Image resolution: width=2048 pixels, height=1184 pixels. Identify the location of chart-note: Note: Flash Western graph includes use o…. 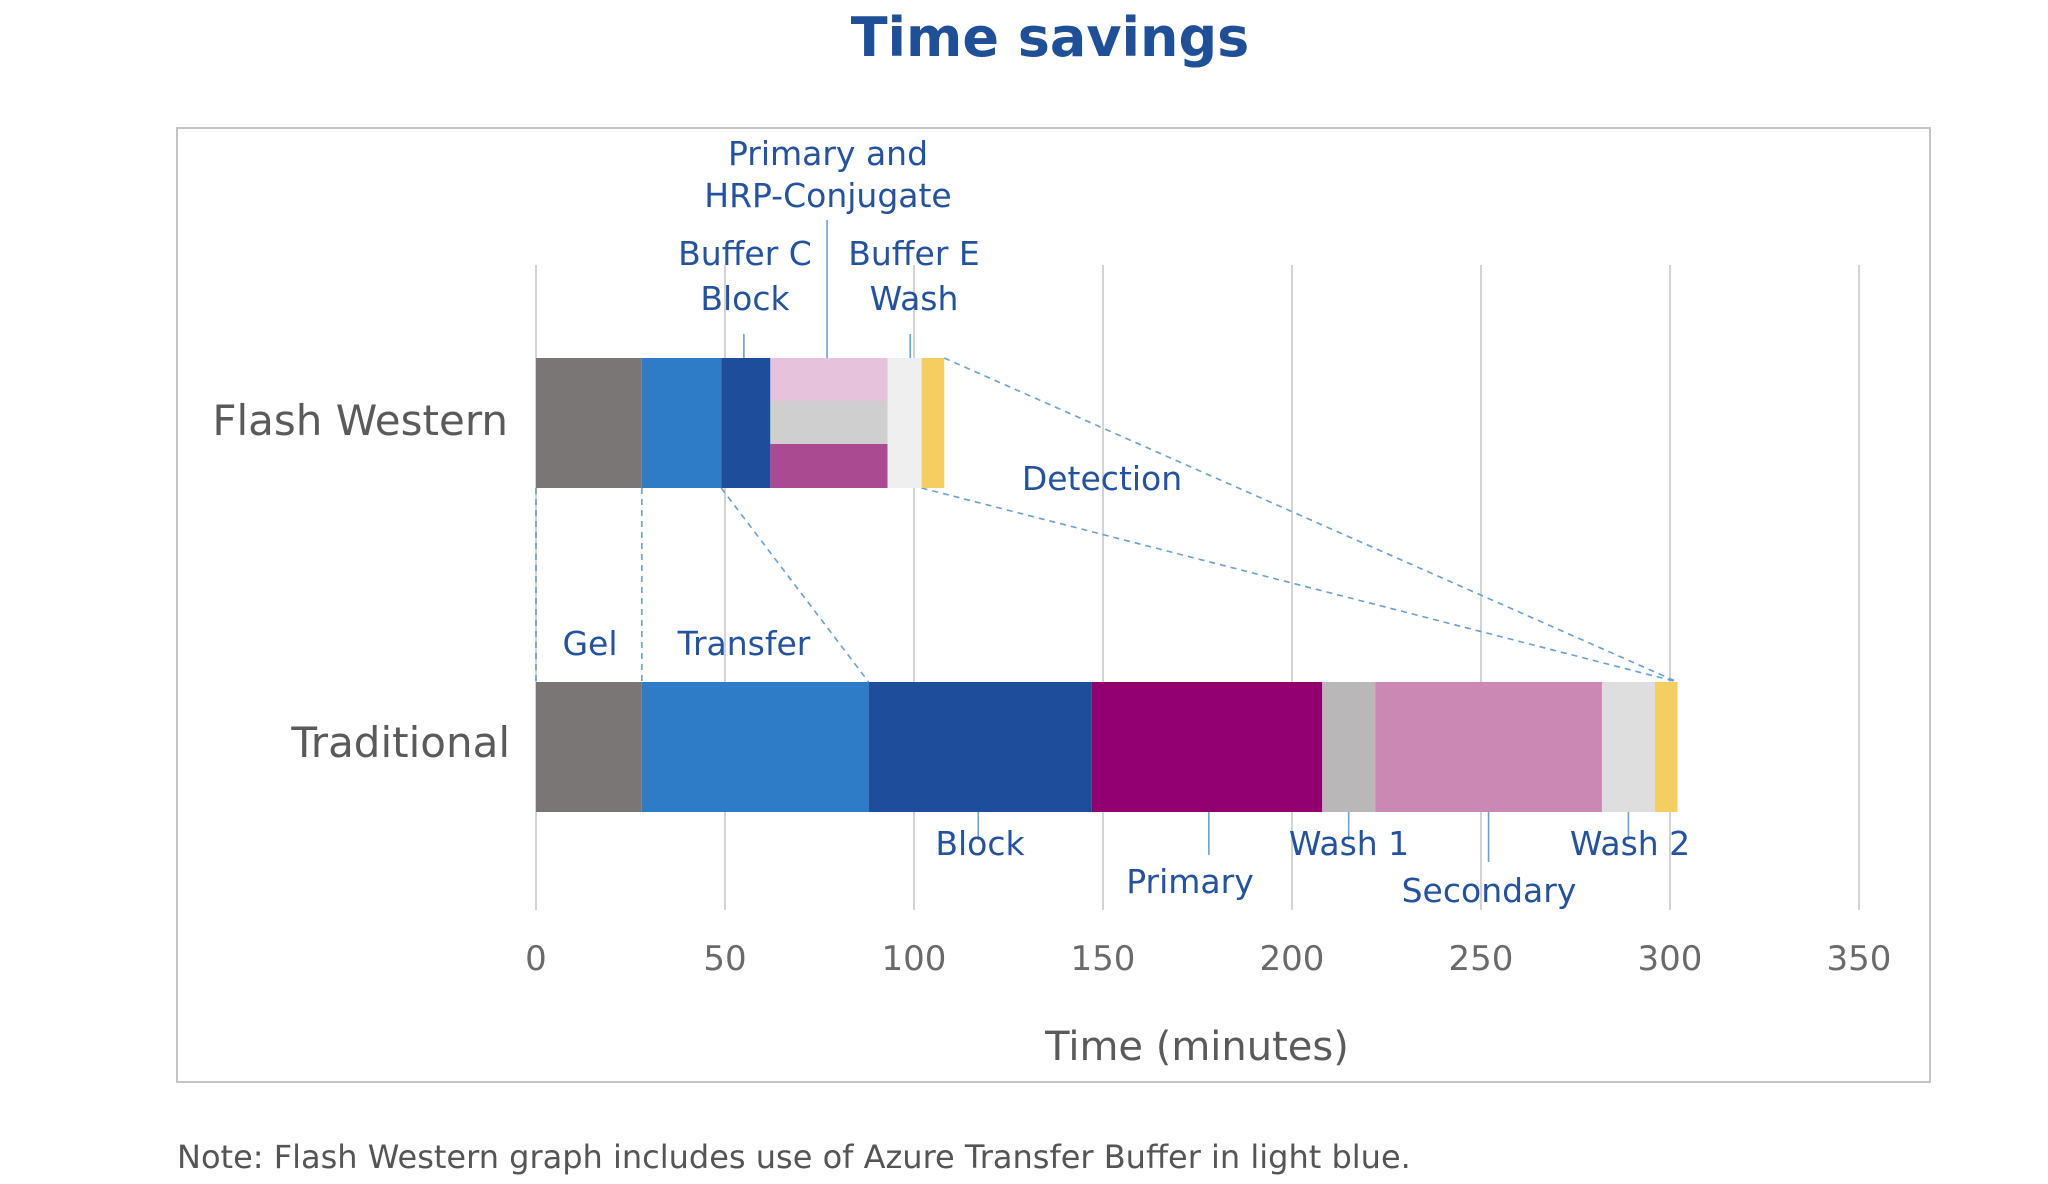
(794, 1157).